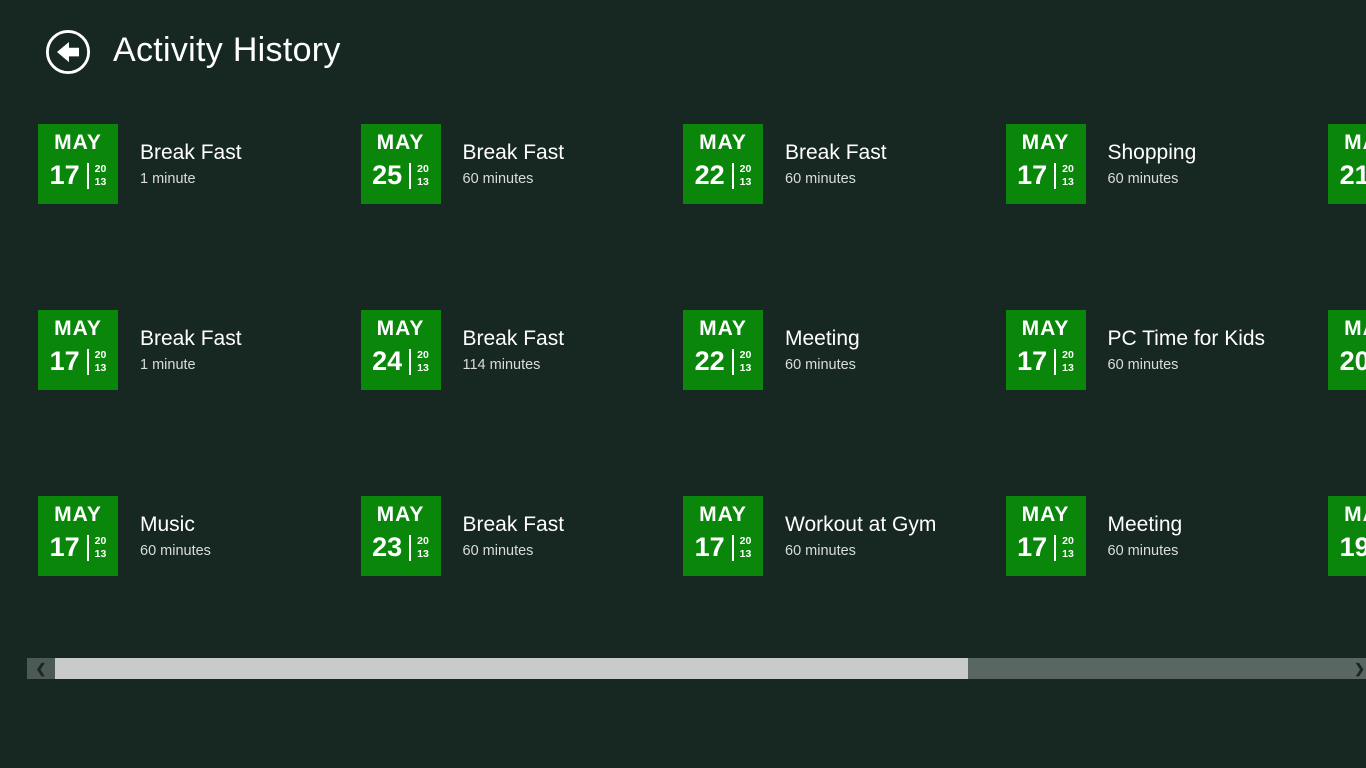  I want to click on activity-tile: MAY 19 20 13, so click(1347, 536).